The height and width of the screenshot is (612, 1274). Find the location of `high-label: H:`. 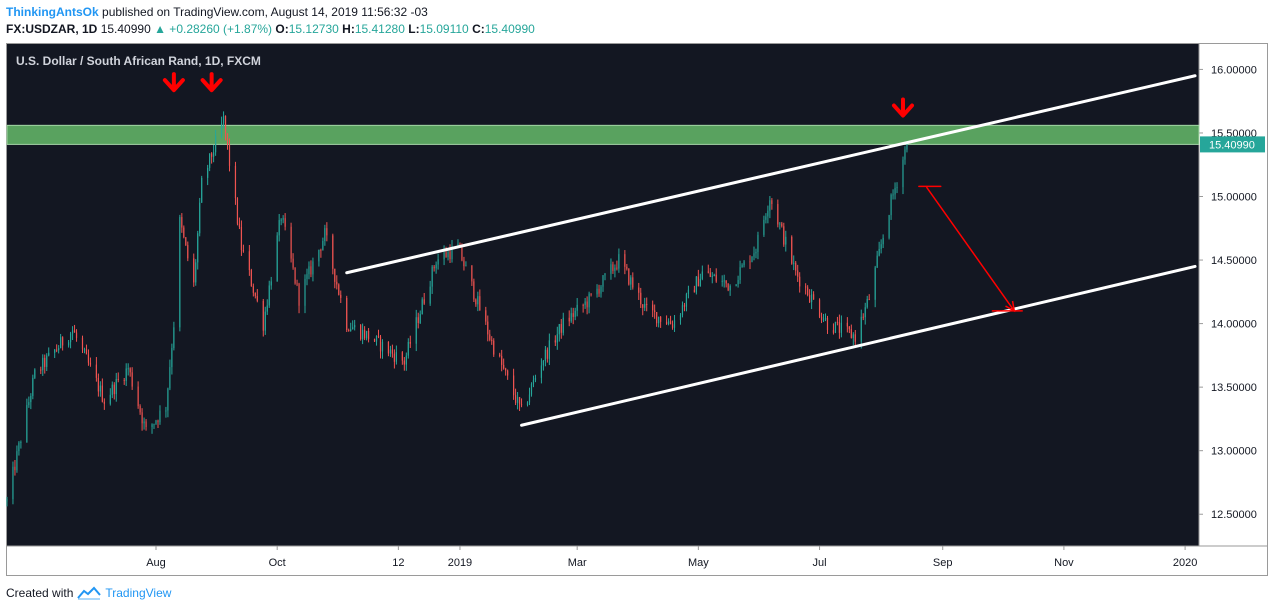

high-label: H: is located at coordinates (348, 29).